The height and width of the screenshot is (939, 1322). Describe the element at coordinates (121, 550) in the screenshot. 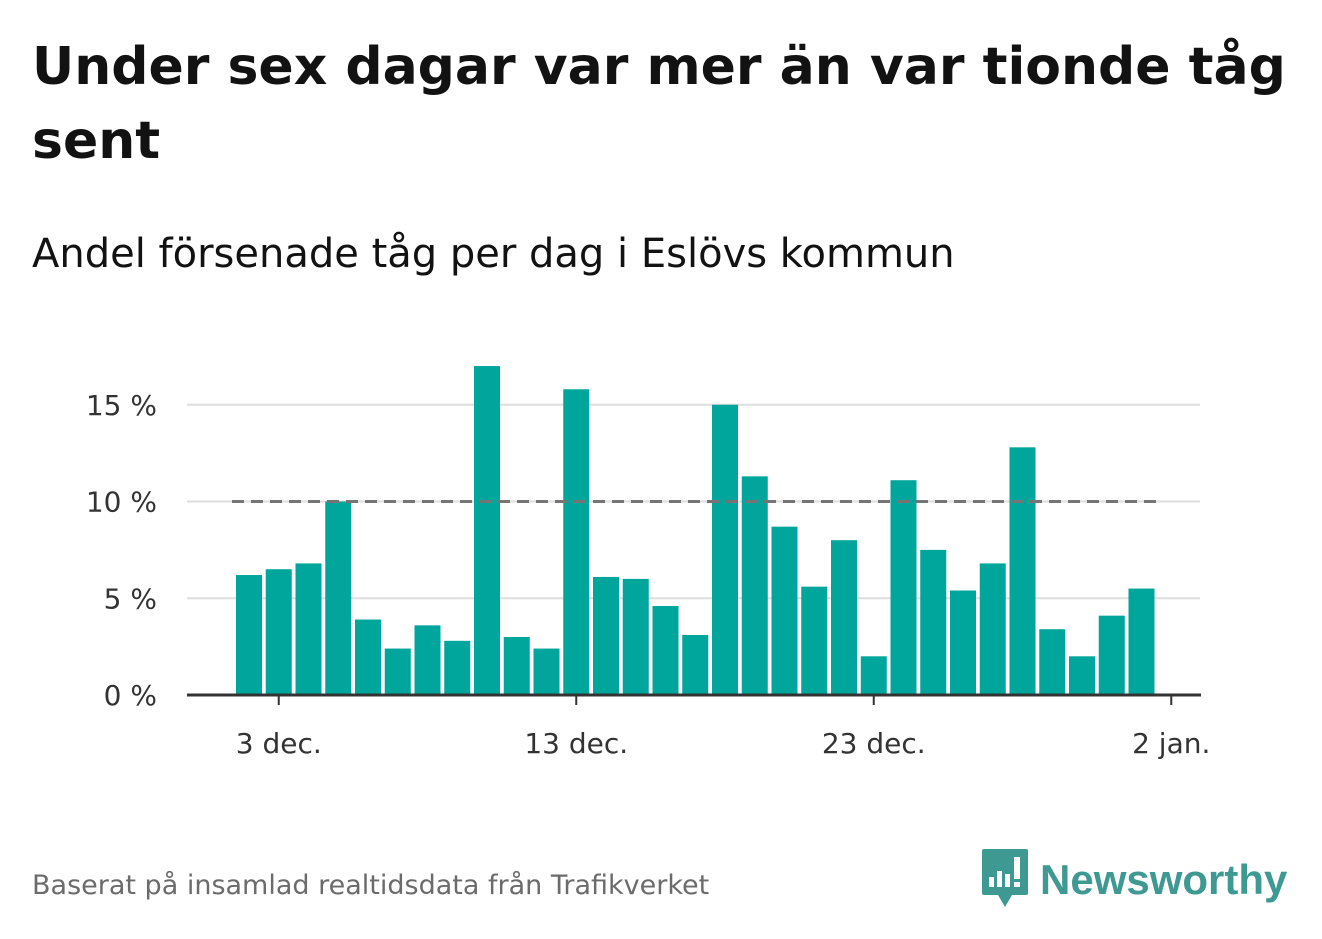

I see `y-axis-ticks: 0 % 5 % 10 % 15 %` at that location.